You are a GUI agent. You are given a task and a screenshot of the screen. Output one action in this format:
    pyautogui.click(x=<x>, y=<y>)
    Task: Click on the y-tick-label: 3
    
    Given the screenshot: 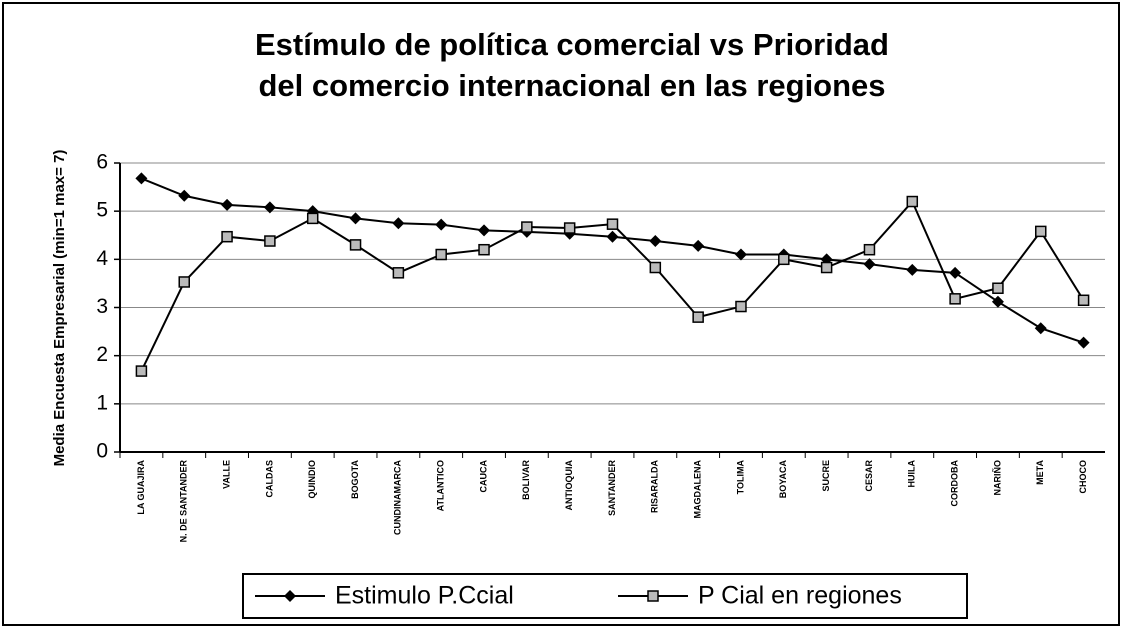 What is the action you would take?
    pyautogui.click(x=102, y=306)
    